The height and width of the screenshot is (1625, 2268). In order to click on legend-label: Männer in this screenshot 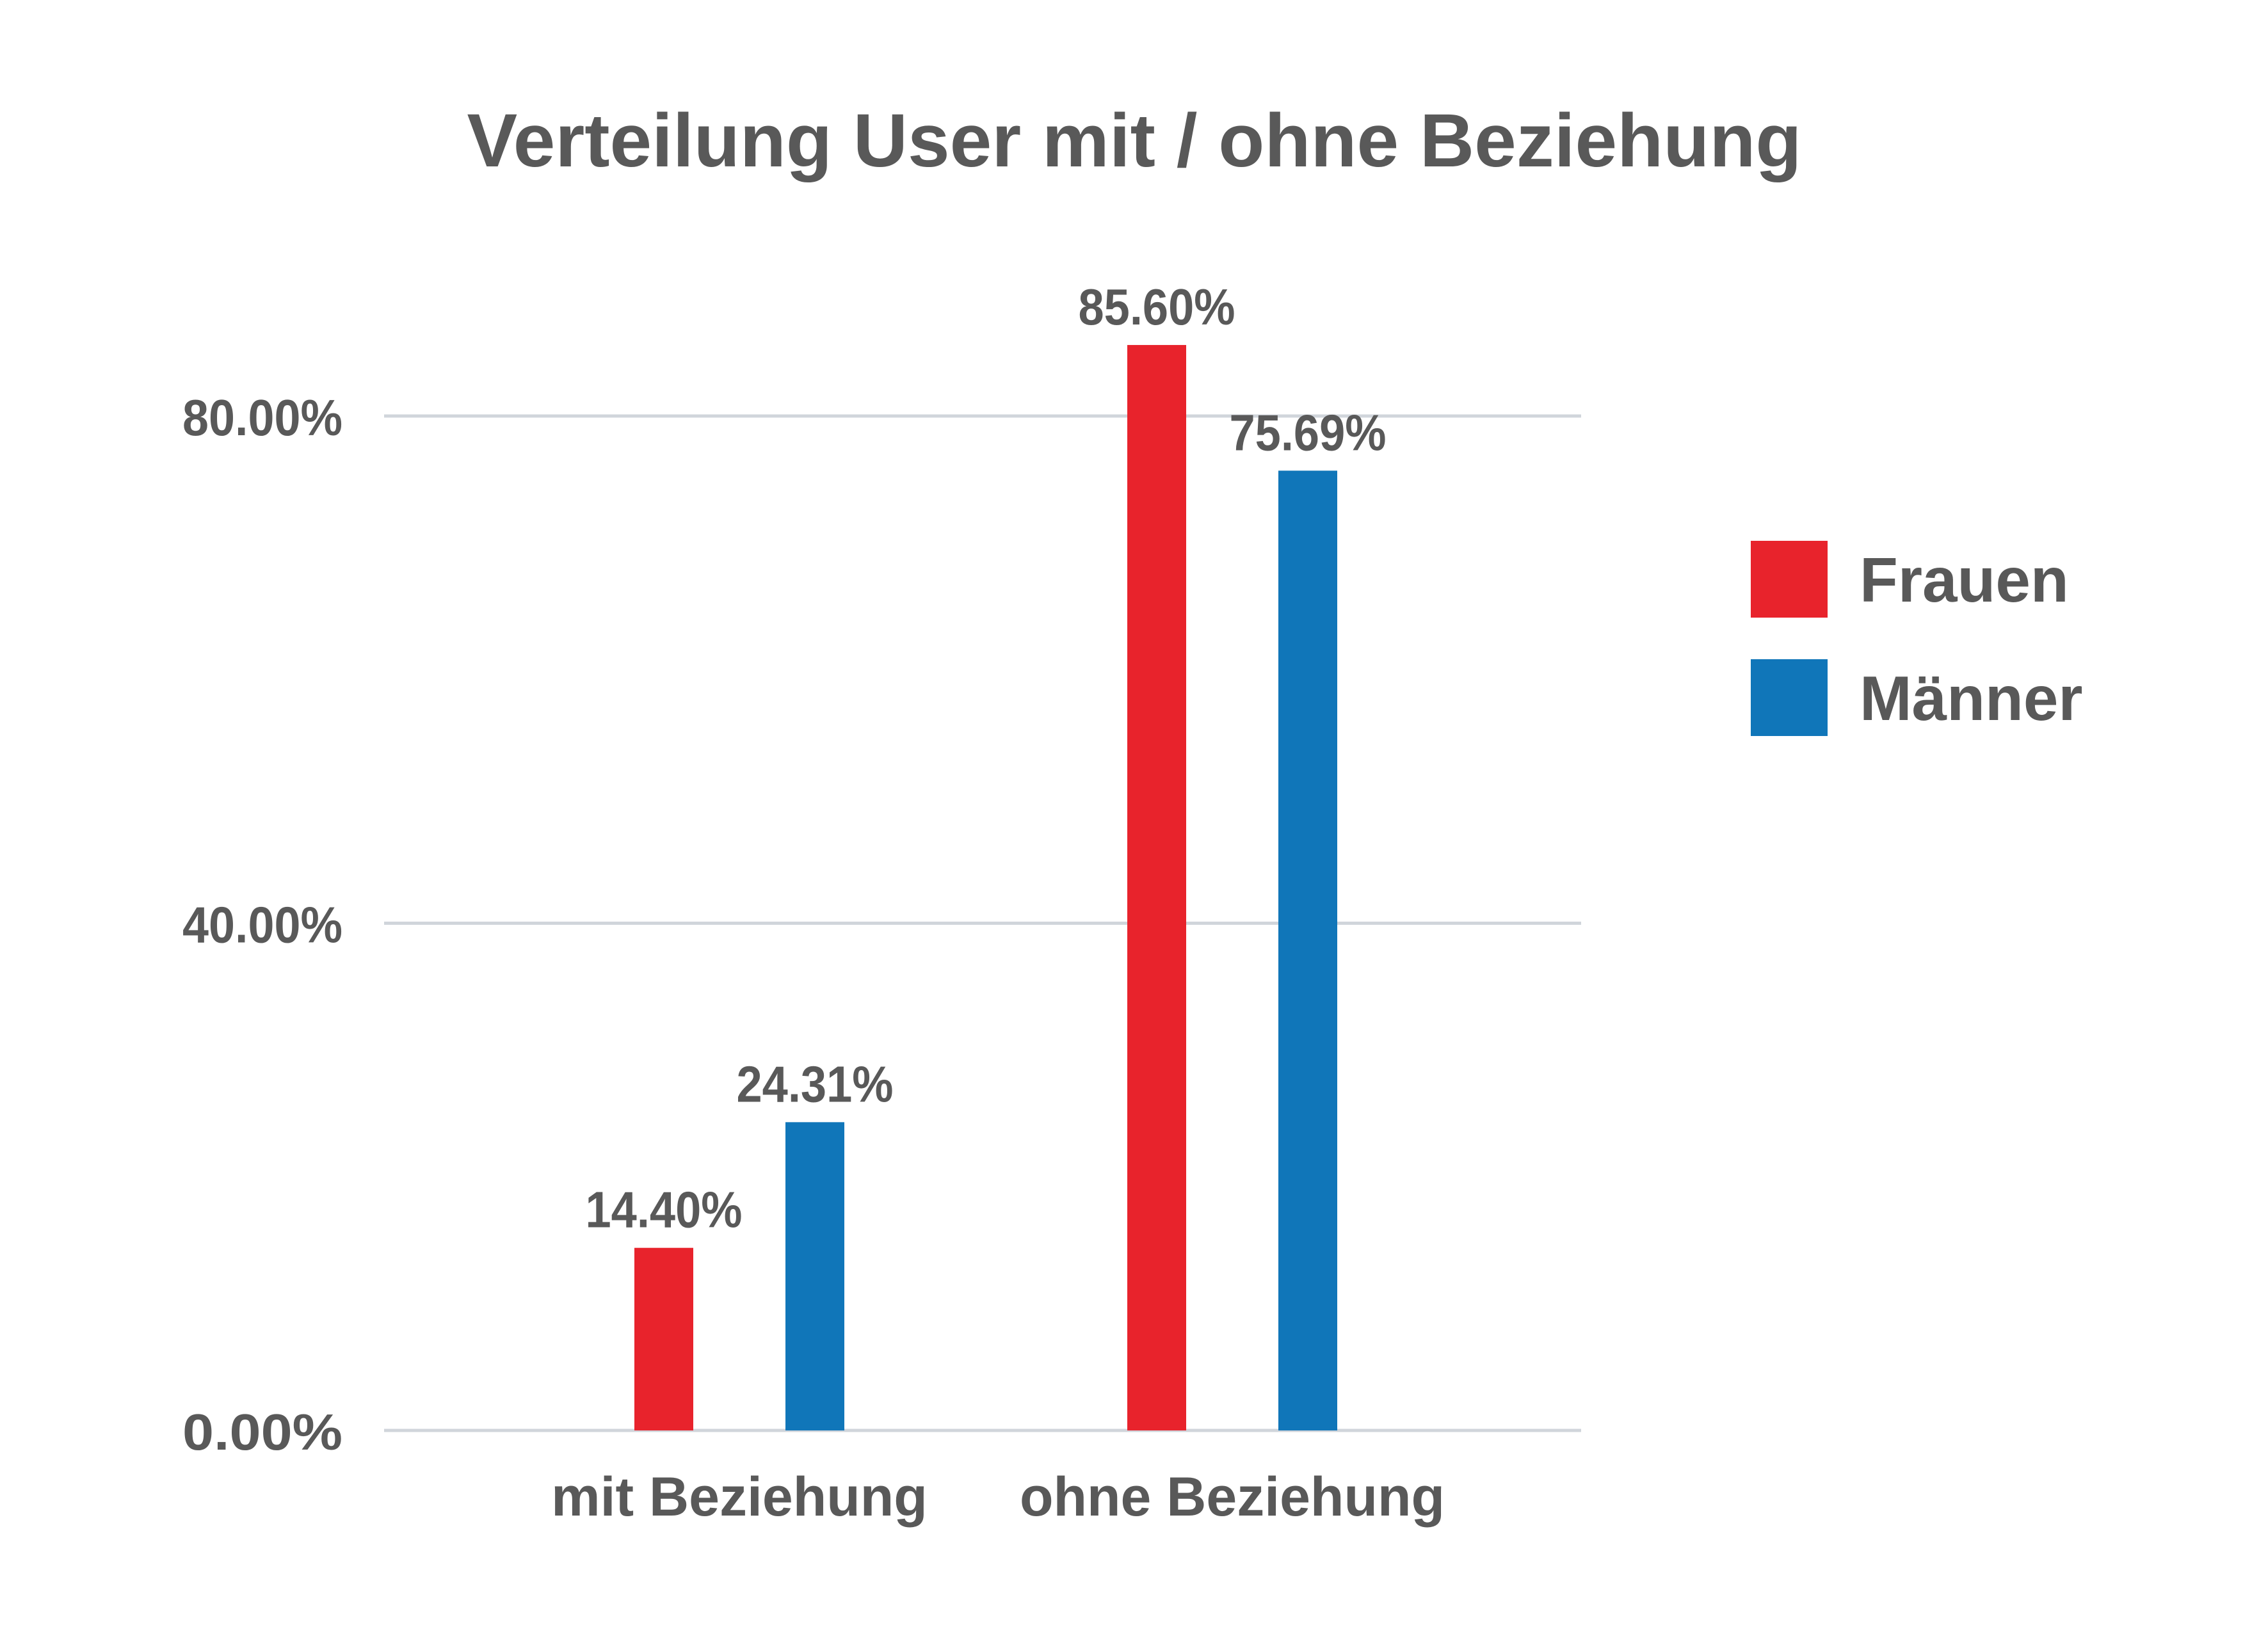, I will do `click(1971, 698)`.